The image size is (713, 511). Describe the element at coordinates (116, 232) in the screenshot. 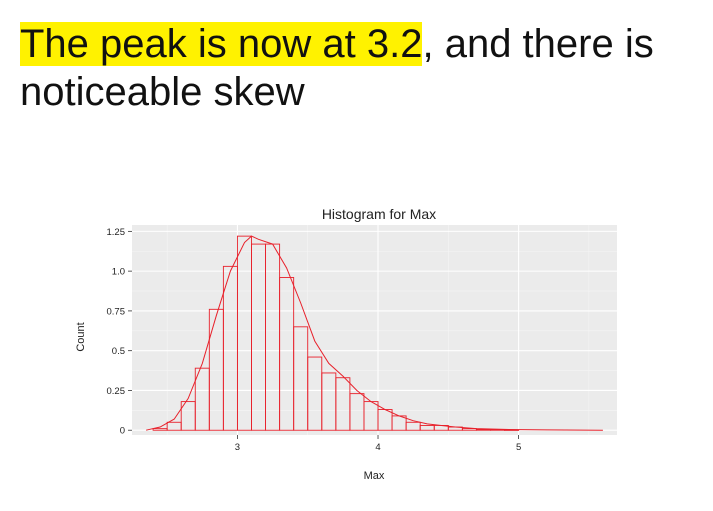

I see `y-tick-label: 1.25` at that location.